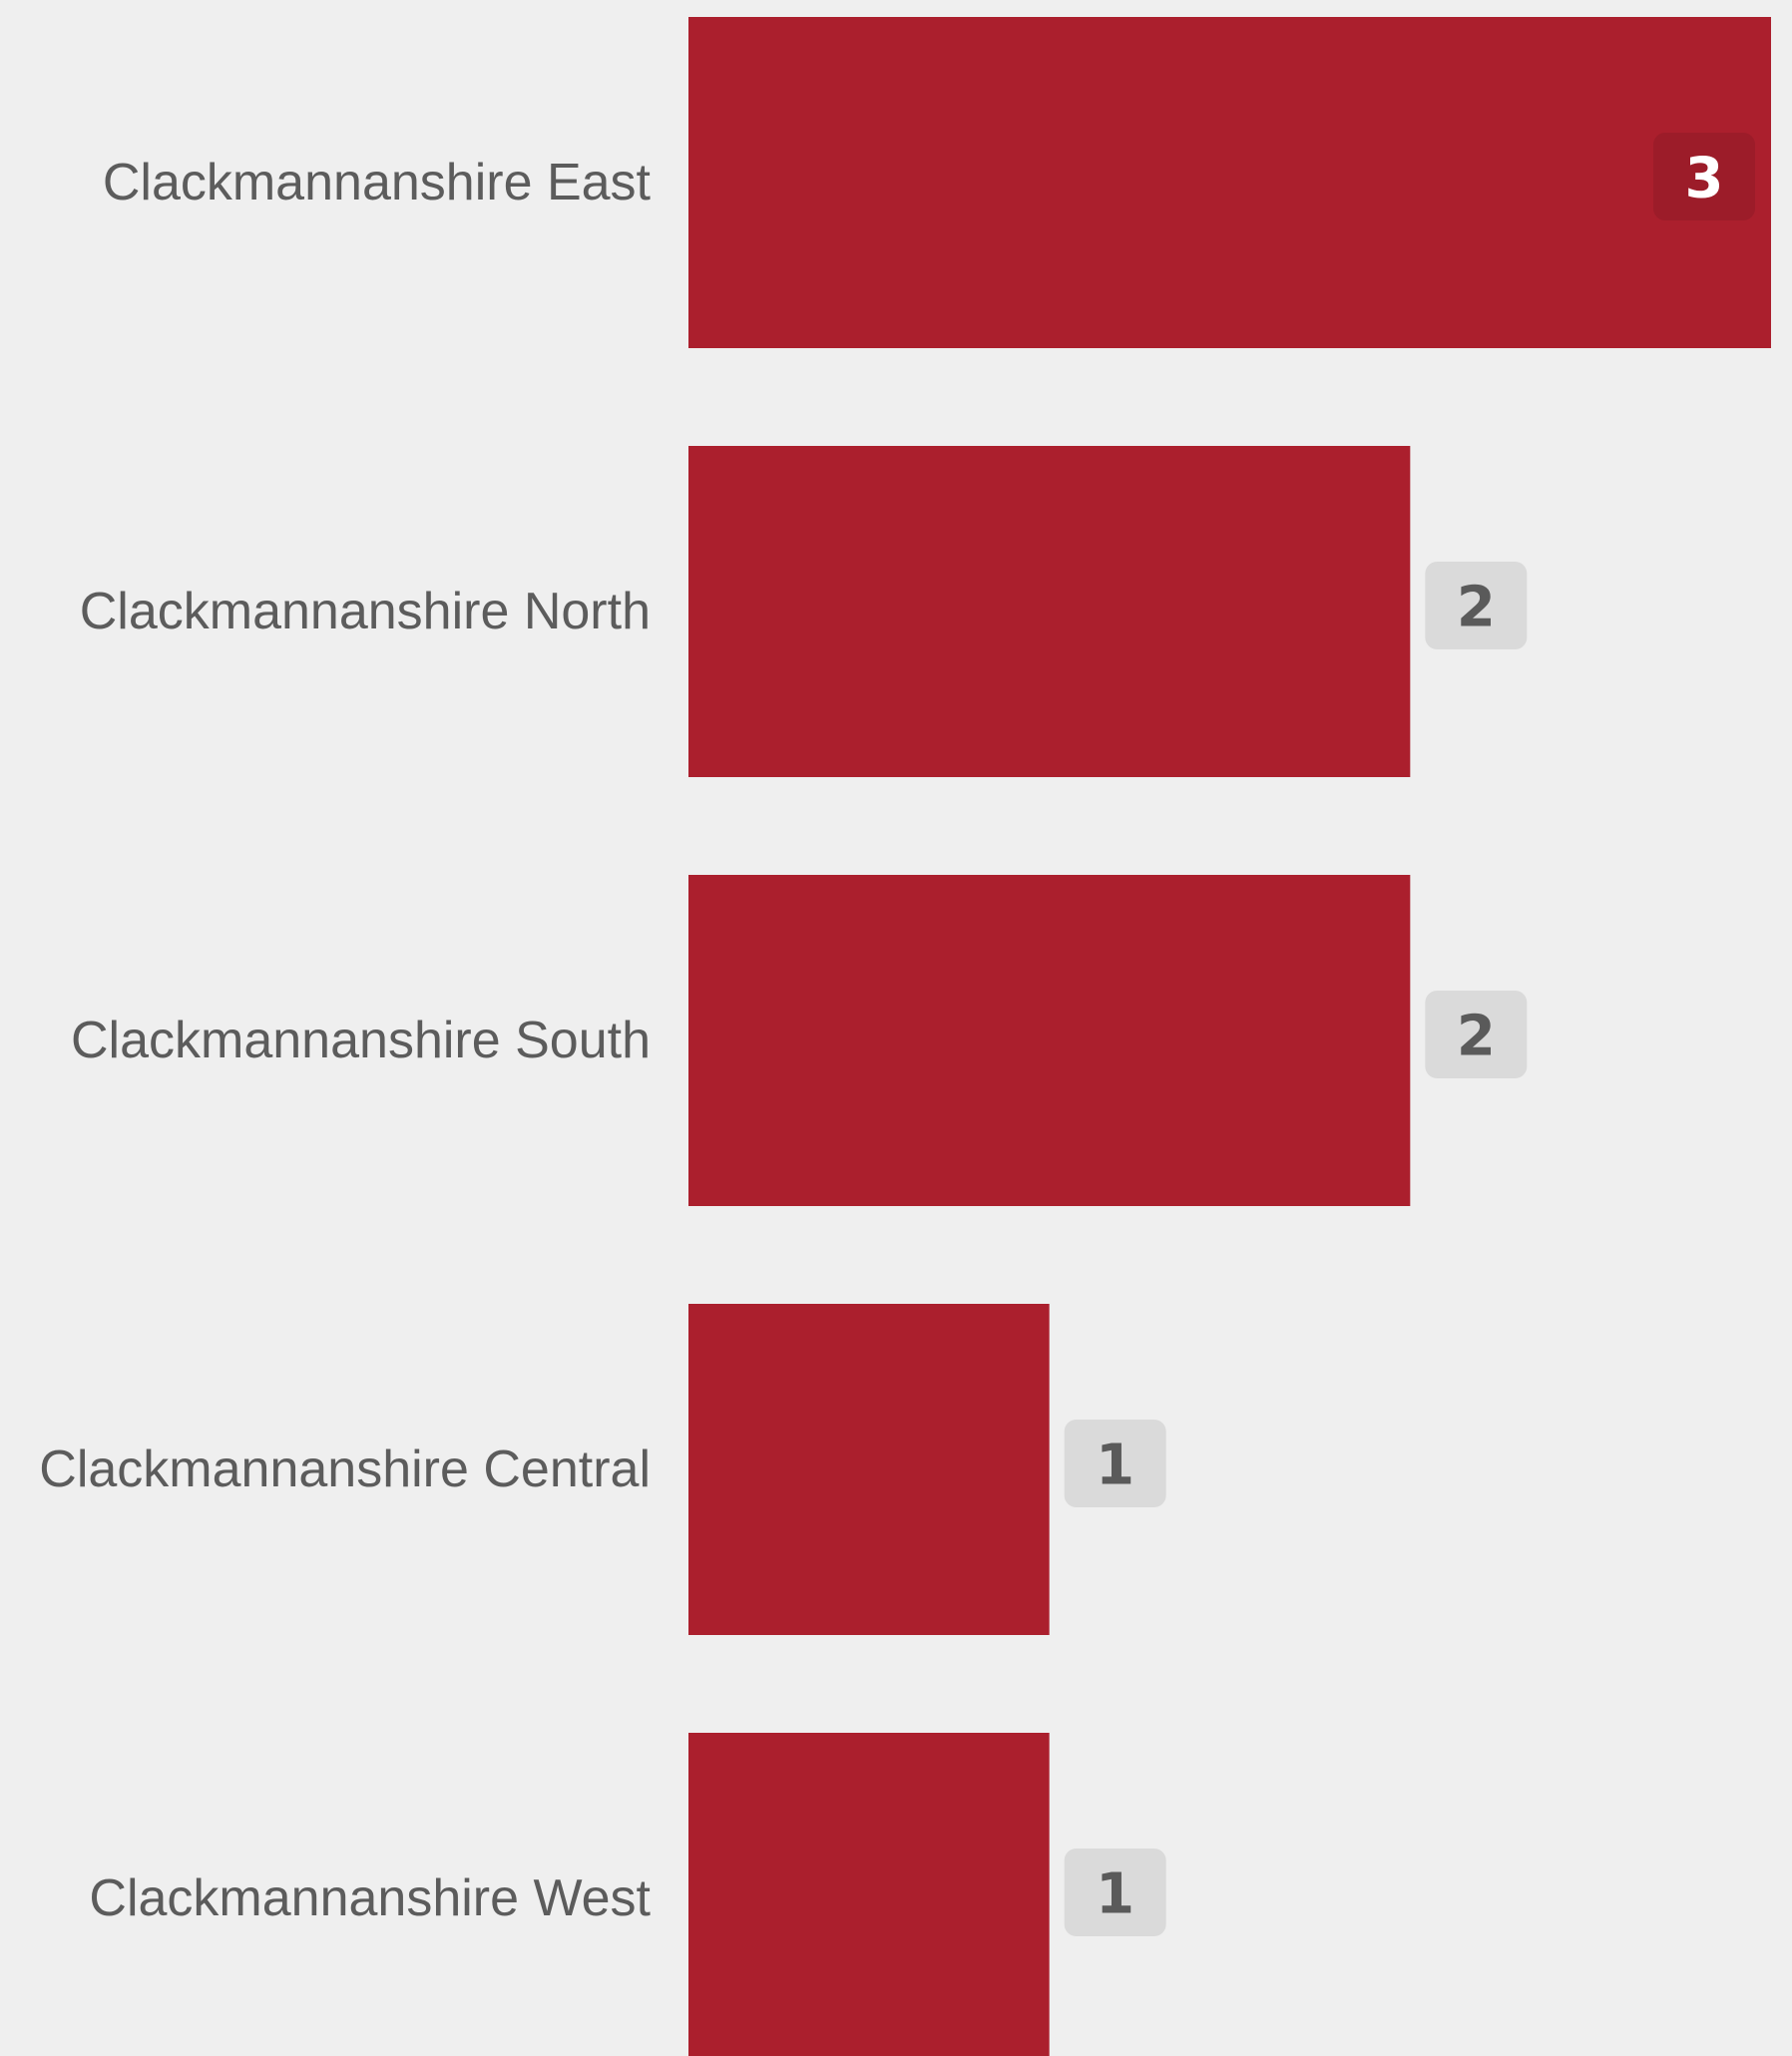 The width and height of the screenshot is (1792, 2056). I want to click on data-label: 3, so click(1704, 179).